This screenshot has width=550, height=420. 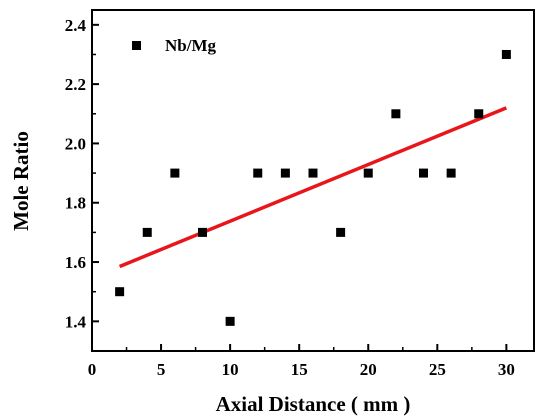 I want to click on y-tick-label: 1.4, so click(x=76, y=321).